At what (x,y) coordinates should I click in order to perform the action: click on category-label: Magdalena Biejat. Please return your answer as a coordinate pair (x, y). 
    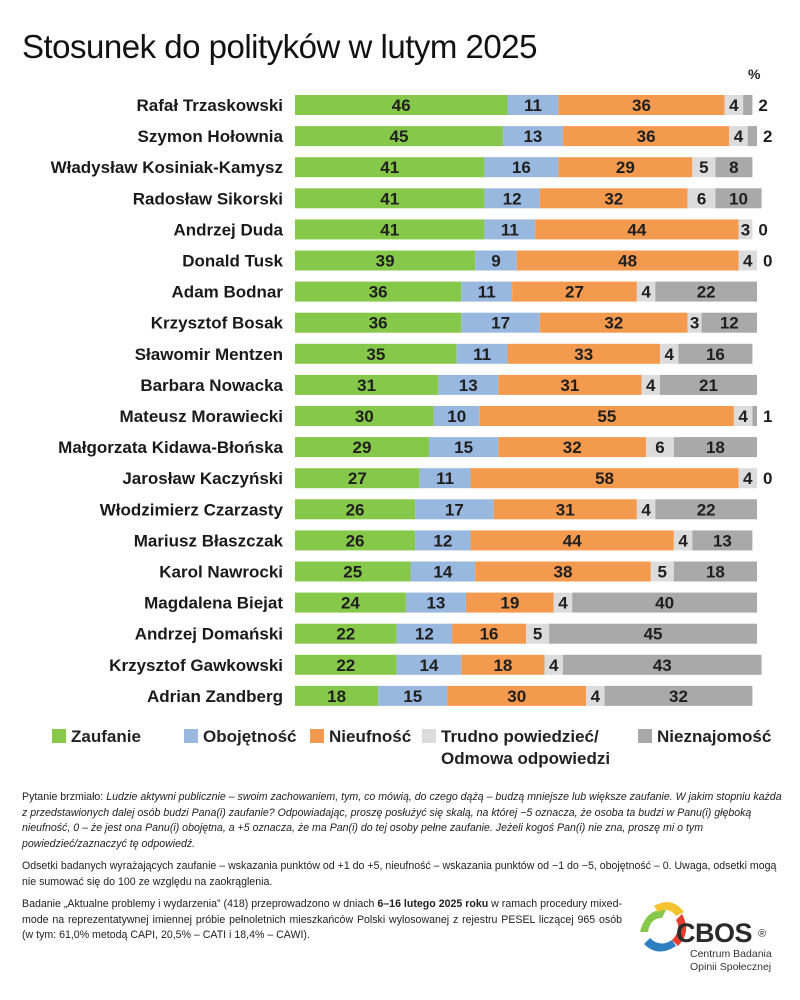
    Looking at the image, I should click on (213, 603).